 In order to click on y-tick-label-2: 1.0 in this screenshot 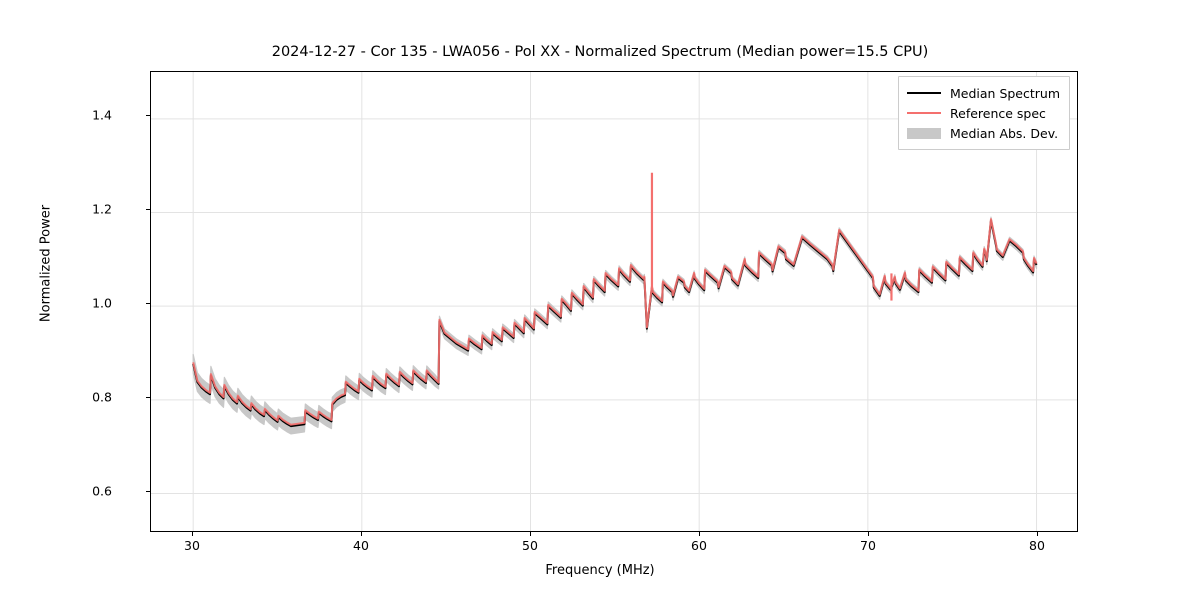, I will do `click(102, 303)`.